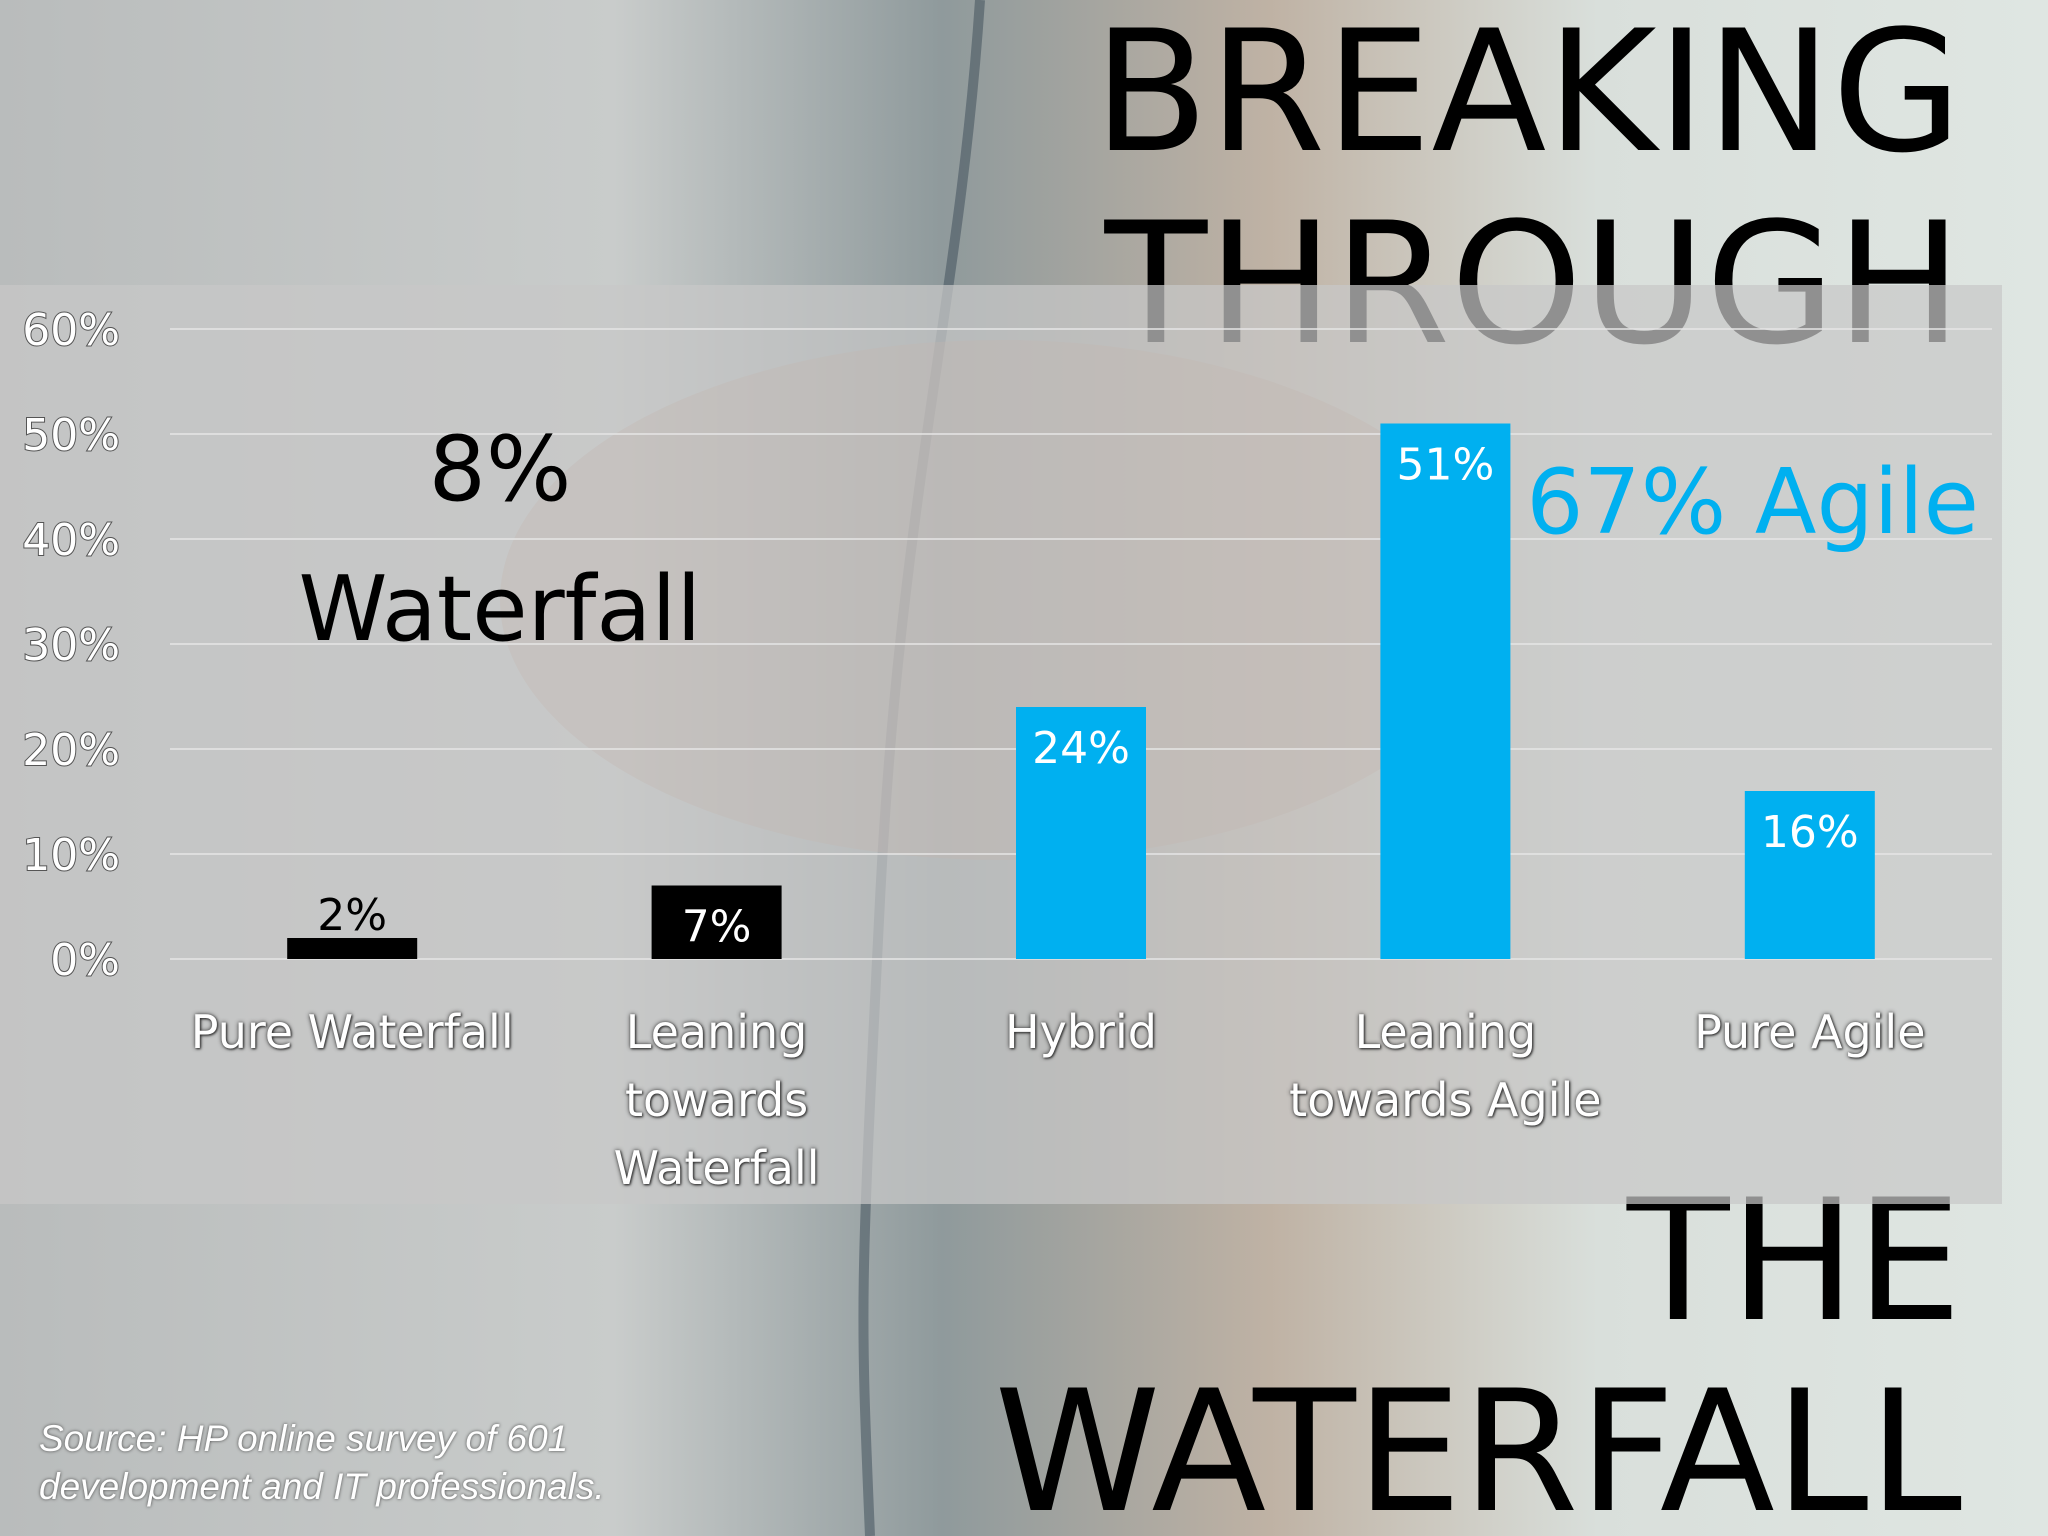  Describe the element at coordinates (500, 469) in the screenshot. I see `annotation: 8%` at that location.